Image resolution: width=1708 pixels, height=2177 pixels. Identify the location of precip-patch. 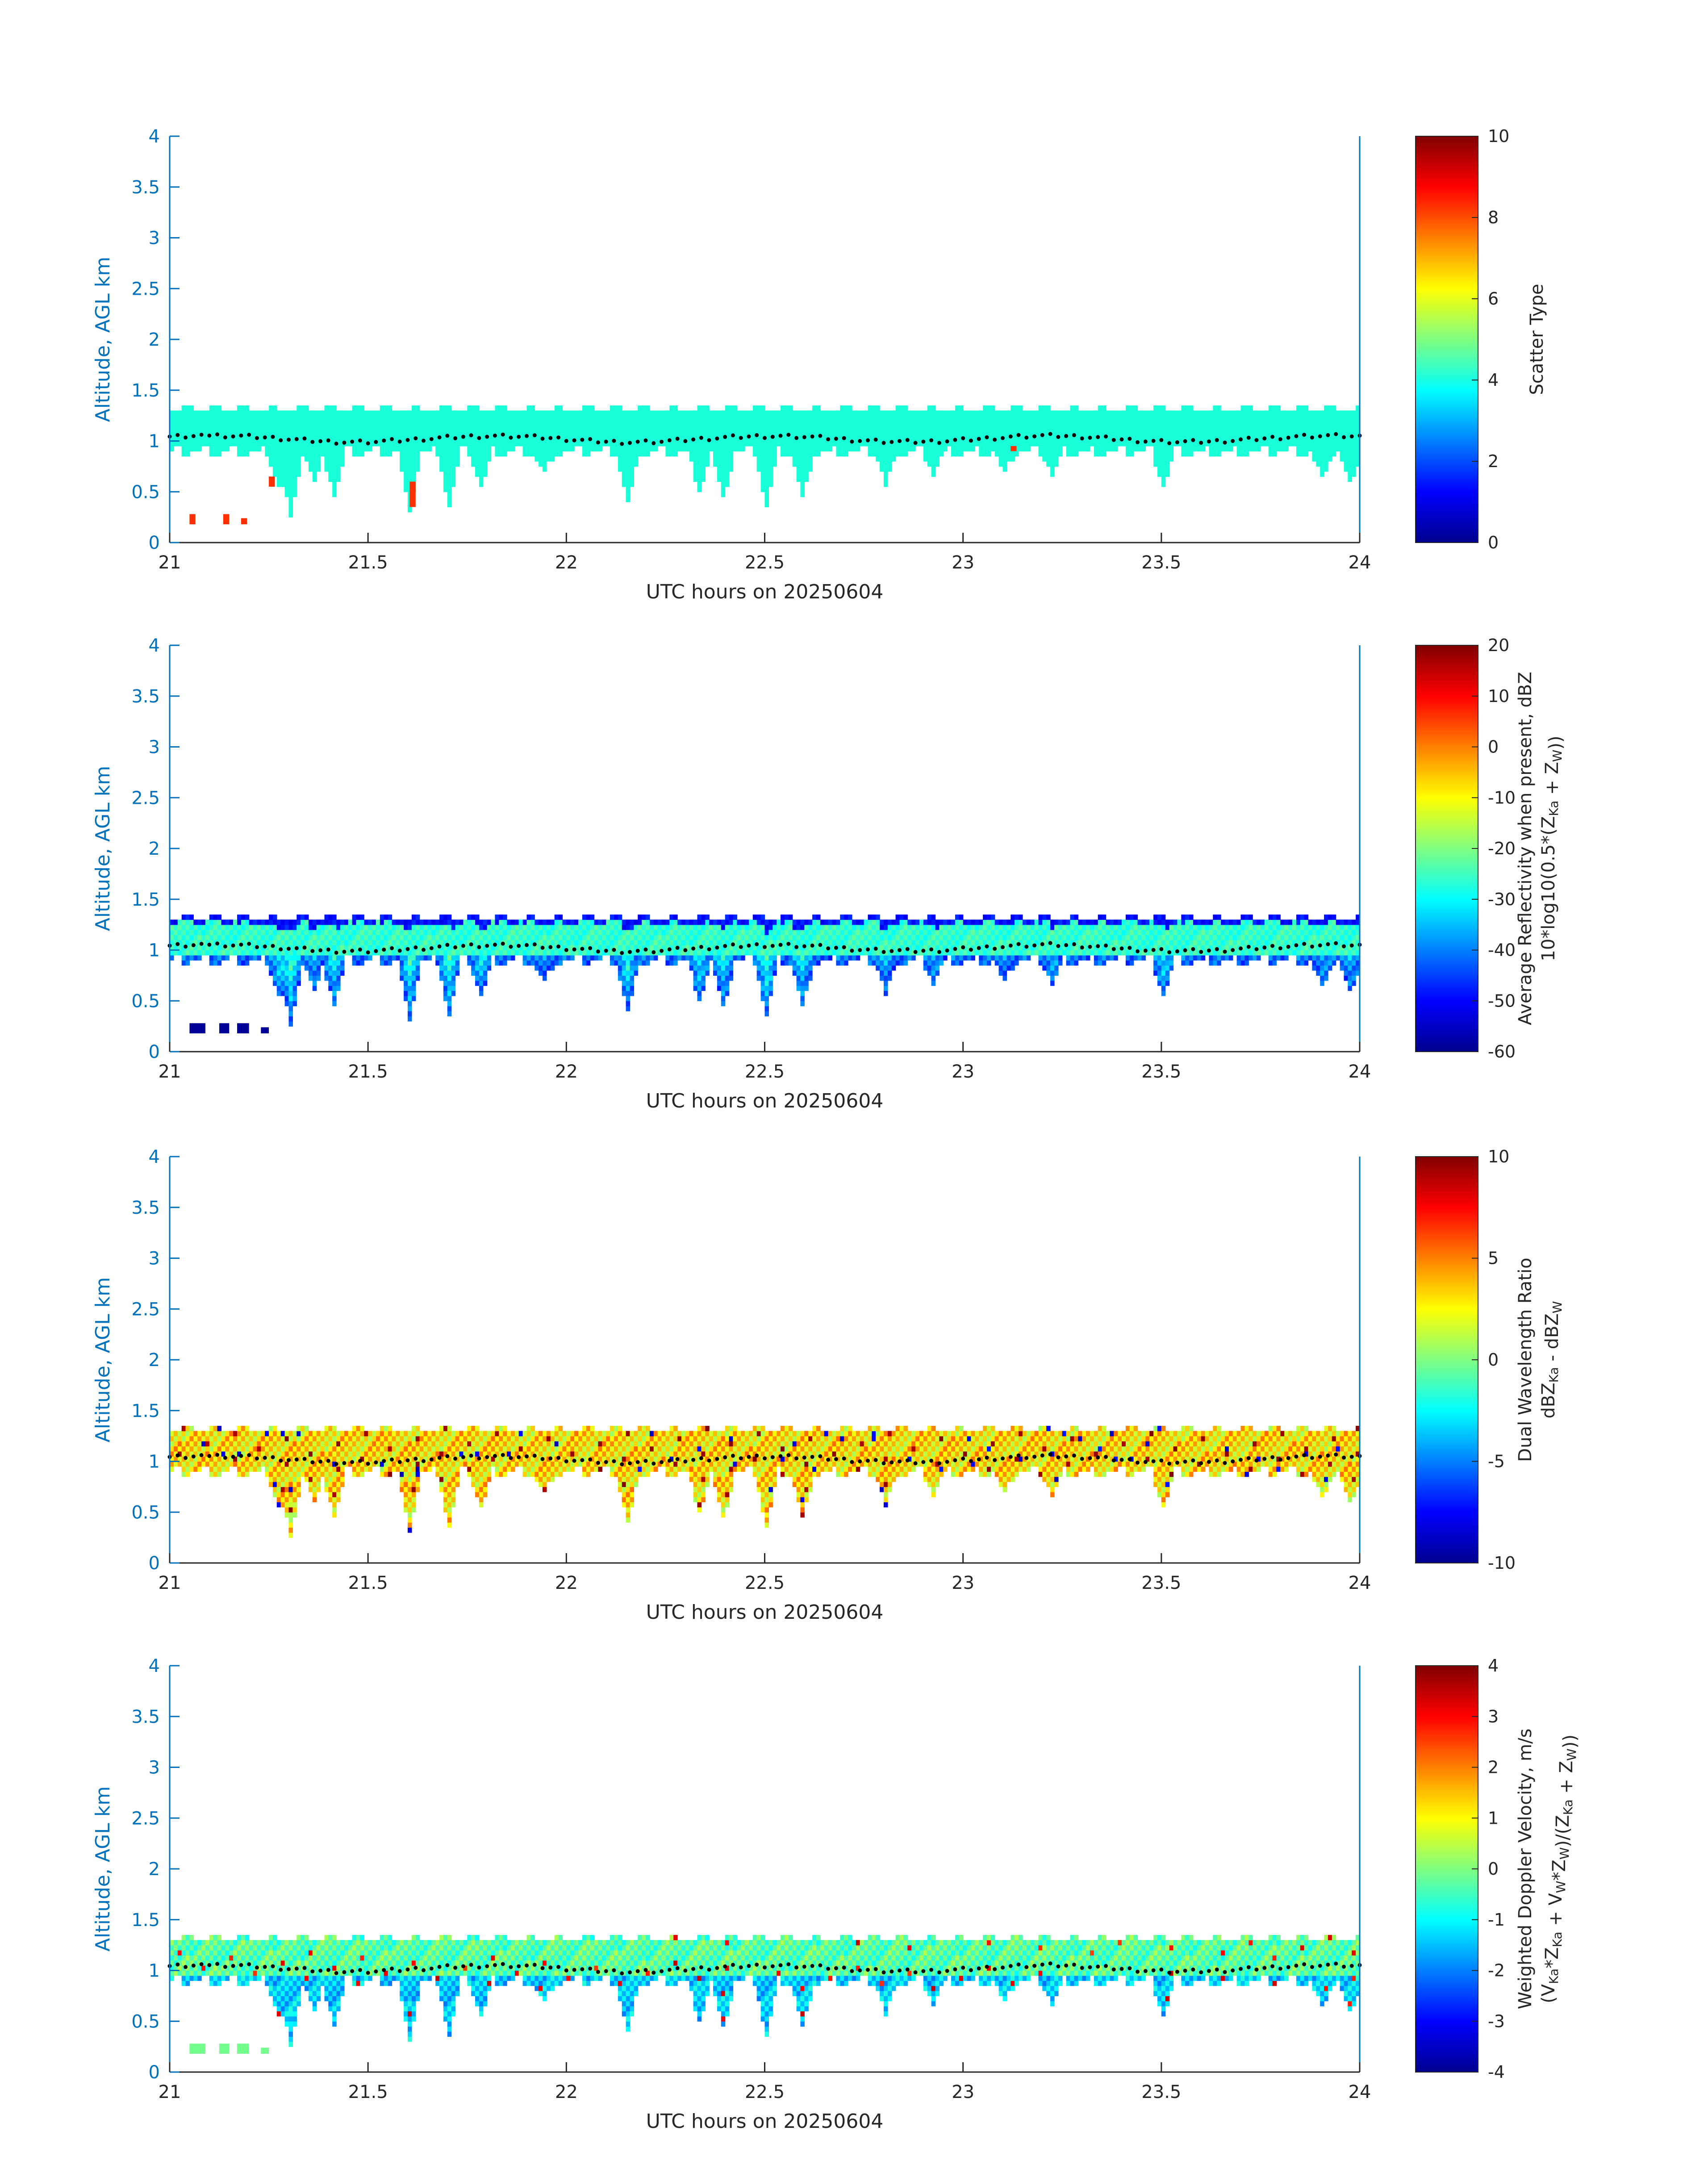
(272, 481).